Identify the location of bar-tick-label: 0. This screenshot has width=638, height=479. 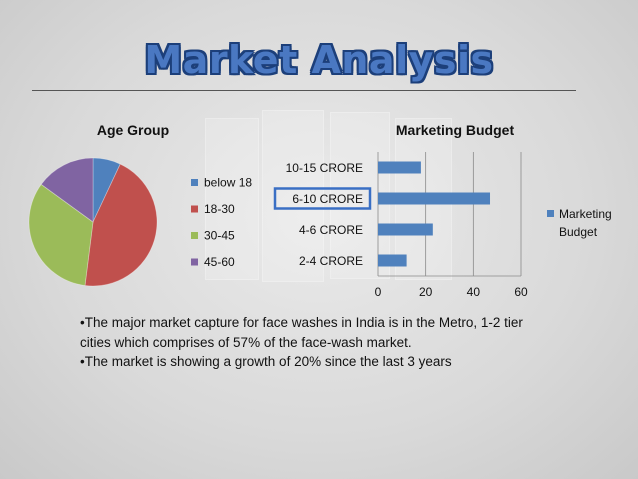
(378, 292).